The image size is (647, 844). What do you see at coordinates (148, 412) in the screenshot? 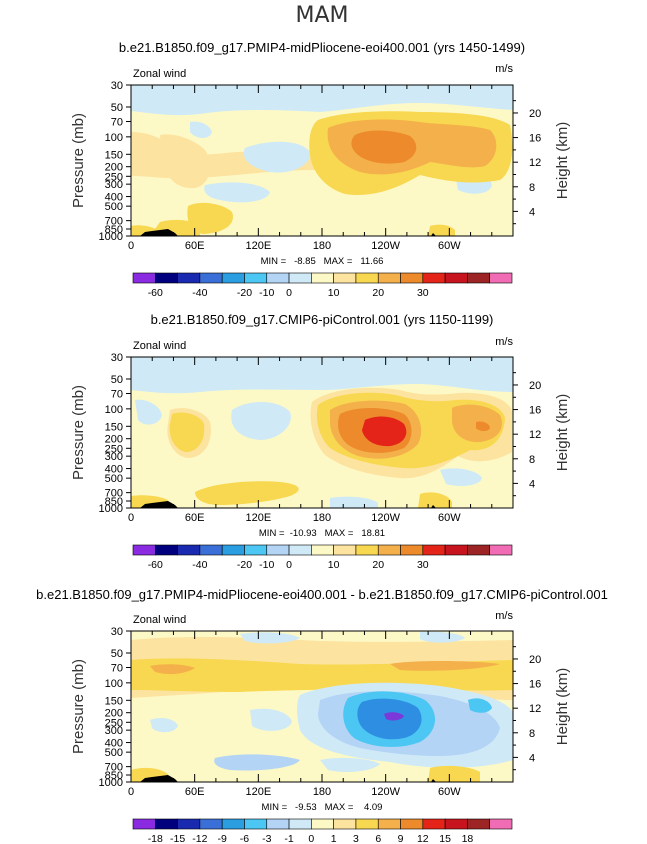
I see `p2-sky-patch-west` at bounding box center [148, 412].